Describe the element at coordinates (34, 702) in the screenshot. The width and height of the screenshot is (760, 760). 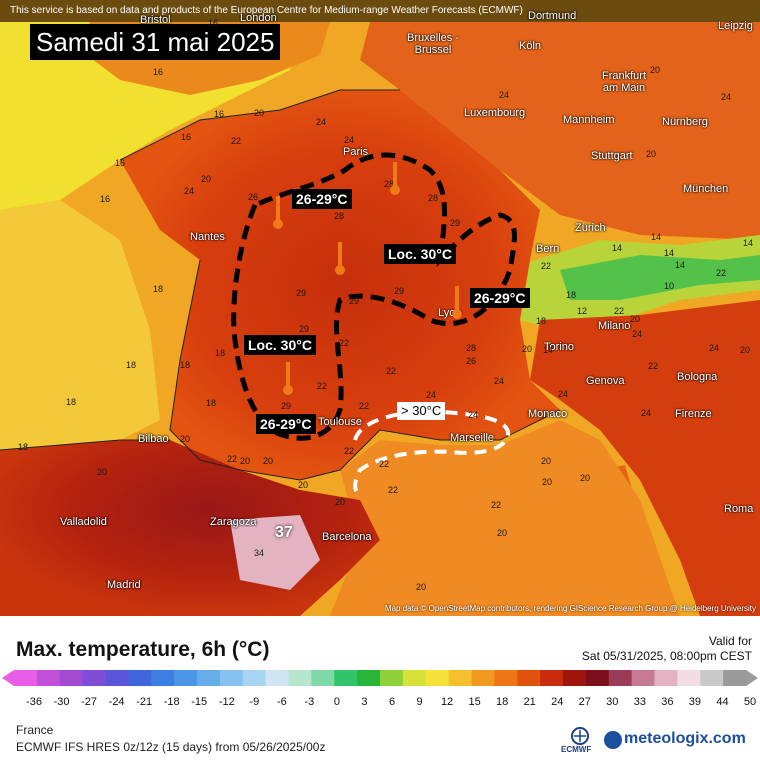
I see `scale-tick-label: -36` at that location.